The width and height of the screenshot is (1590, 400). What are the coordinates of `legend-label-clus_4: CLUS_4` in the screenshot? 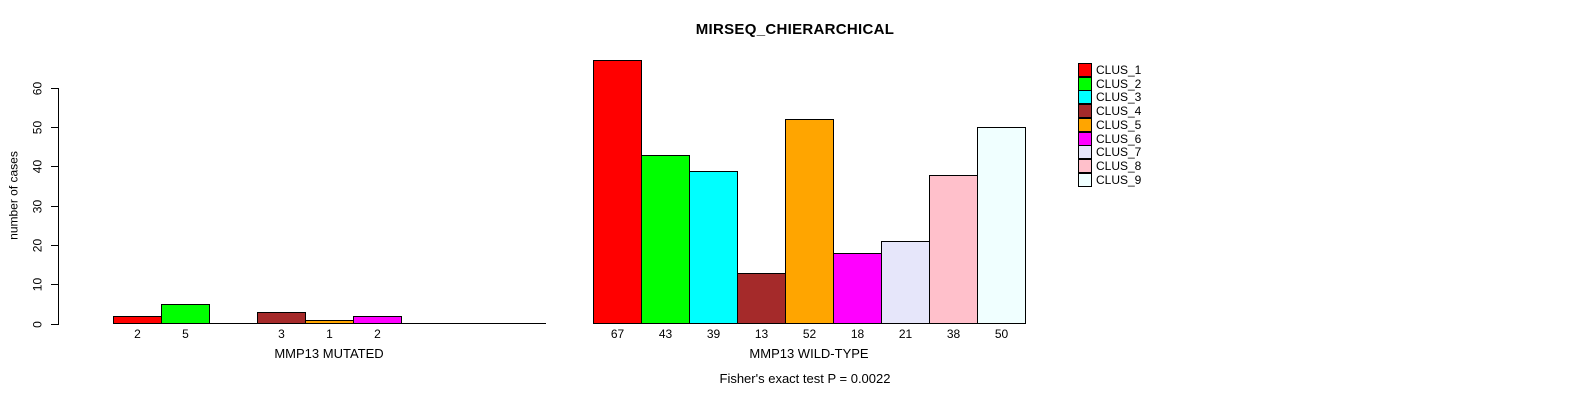 It's located at (1119, 111).